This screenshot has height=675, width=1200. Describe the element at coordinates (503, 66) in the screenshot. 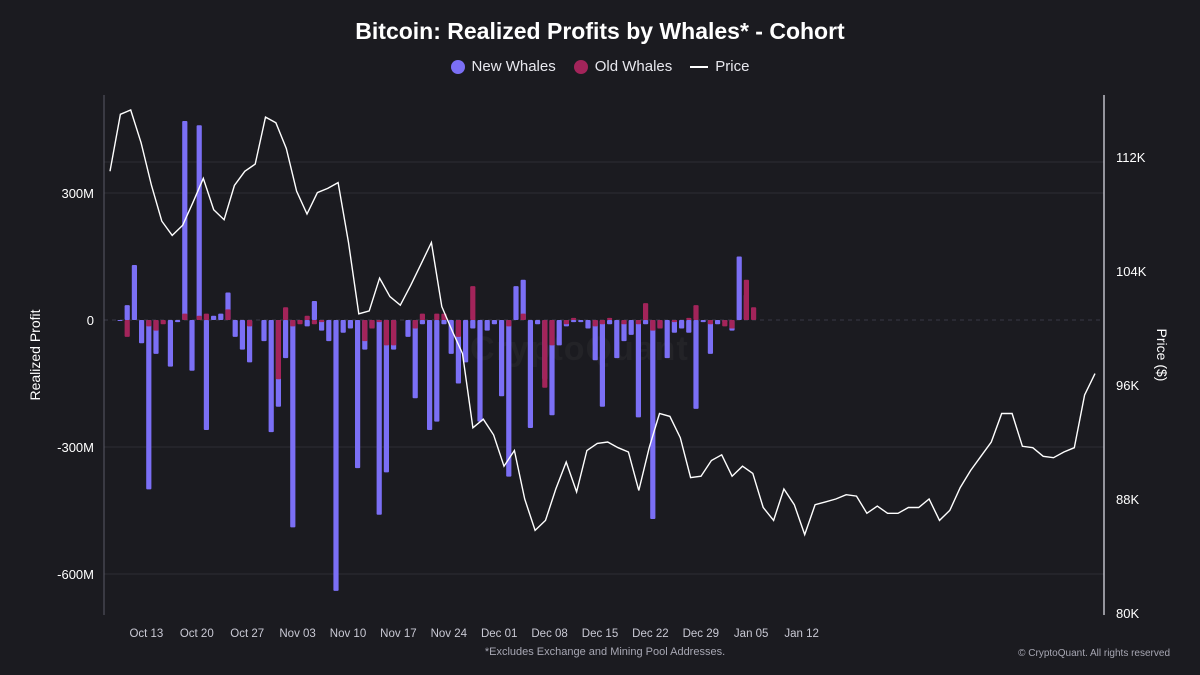

I see `legend-item-new-whales: New Whales` at that location.